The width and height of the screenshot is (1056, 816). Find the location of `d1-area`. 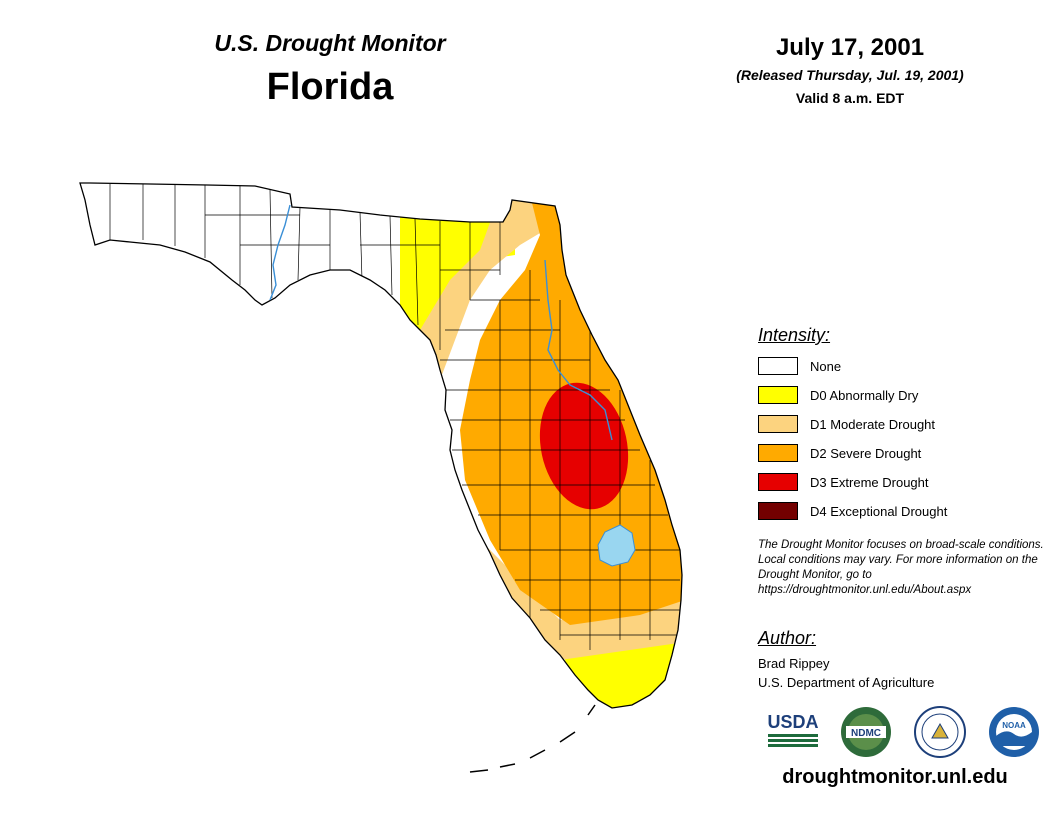

d1-area is located at coordinates (551, 427).